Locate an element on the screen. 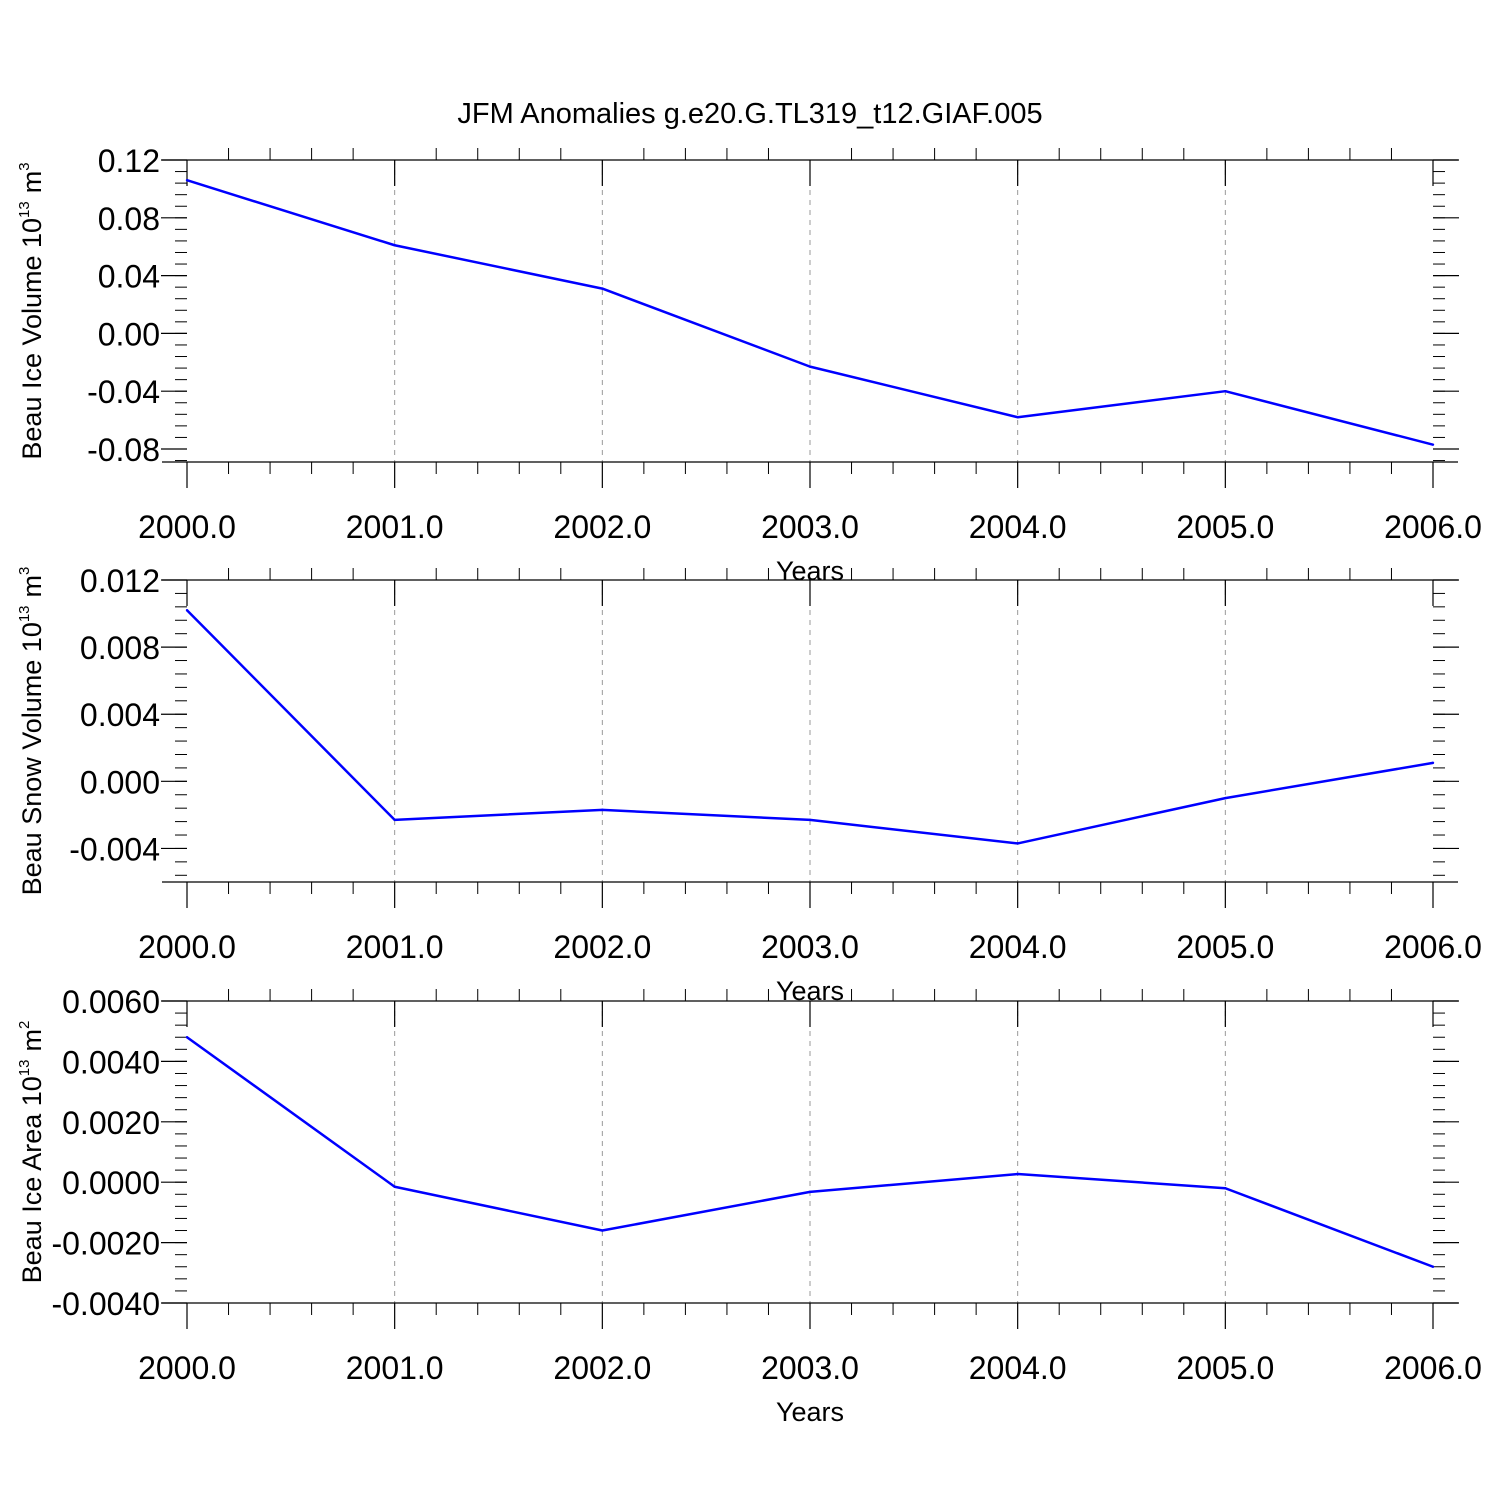  y-tick-label: -0.04 is located at coordinates (123, 392).